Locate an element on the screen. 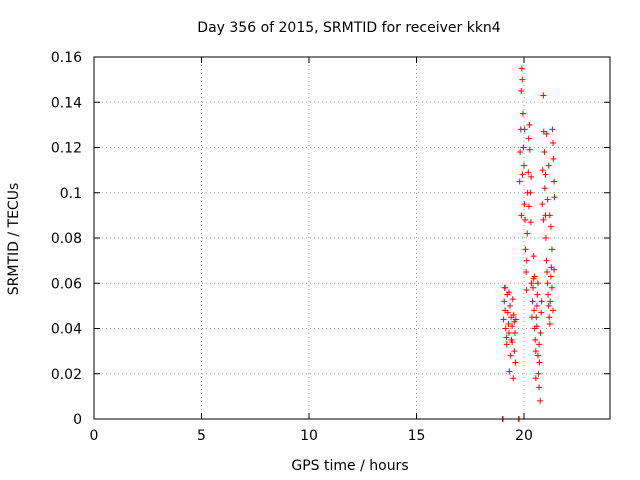 This screenshot has width=640, height=480. y-tick-label: 0 is located at coordinates (77, 420).